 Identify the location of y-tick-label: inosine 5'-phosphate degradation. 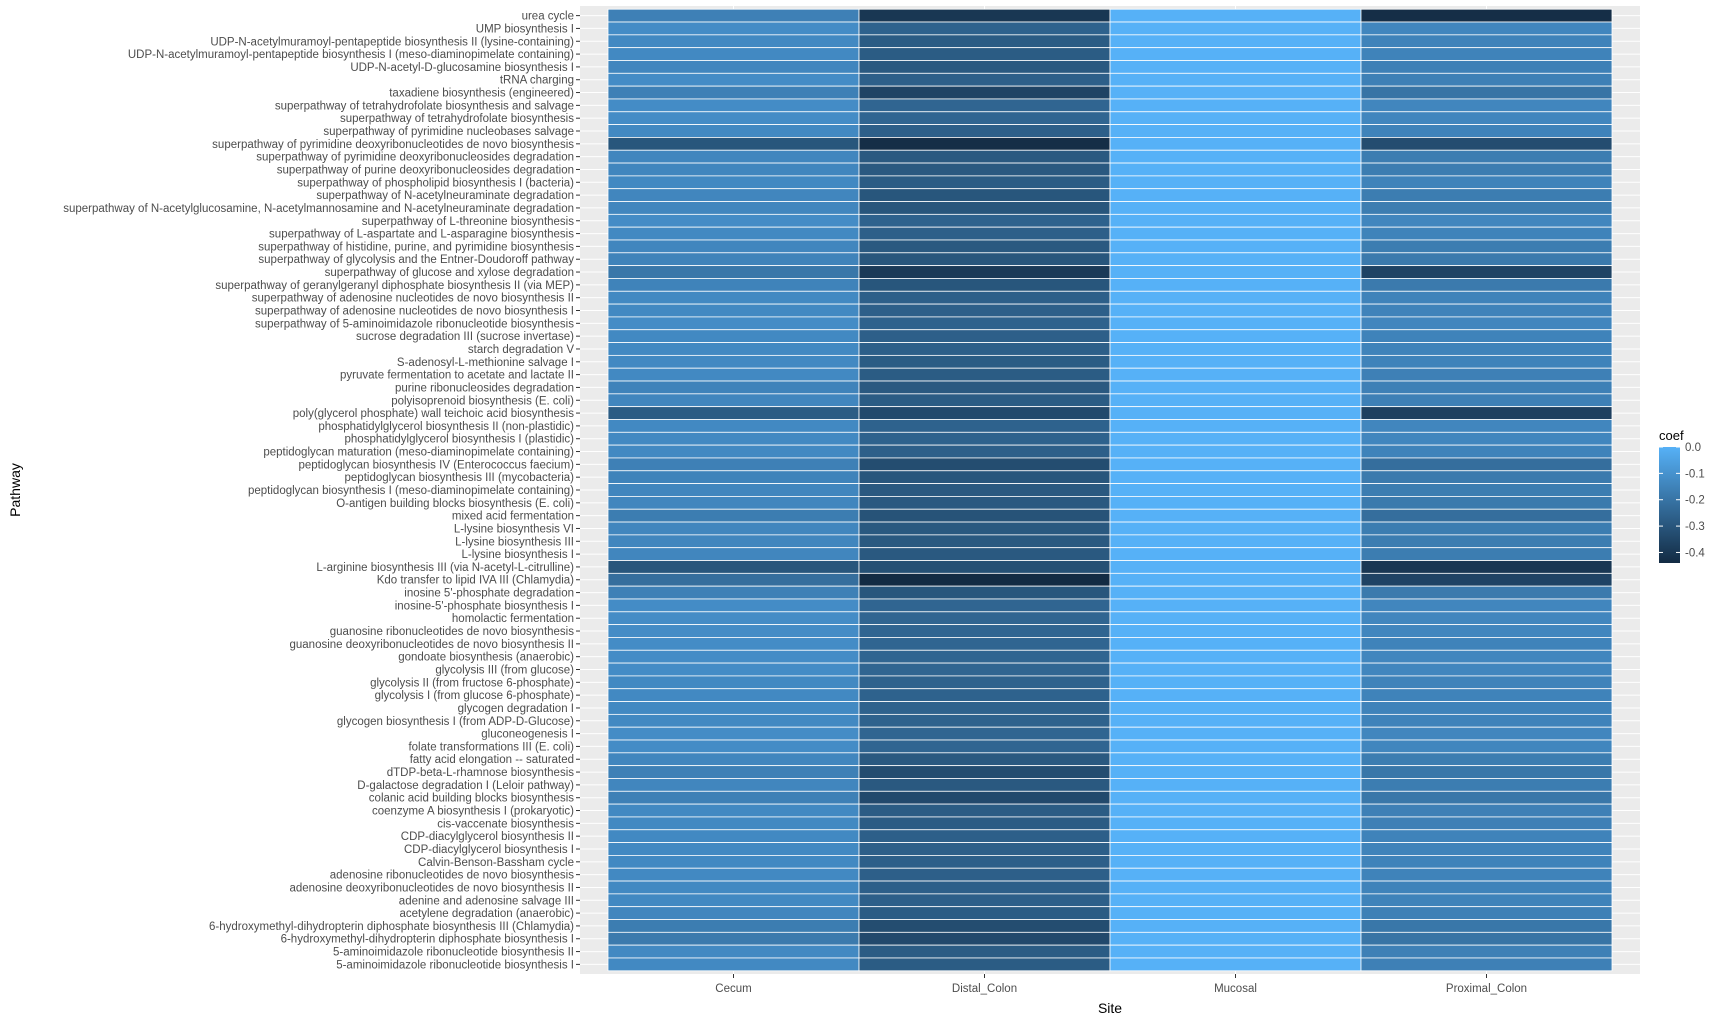
(489, 594).